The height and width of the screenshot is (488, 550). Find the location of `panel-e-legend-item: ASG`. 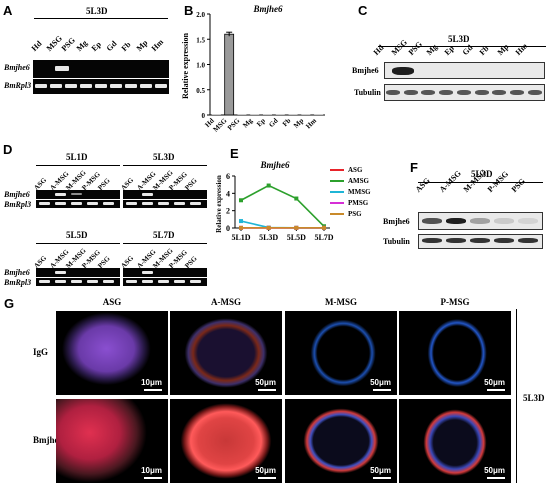

panel-e-legend-item: ASG is located at coordinates (350, 171).